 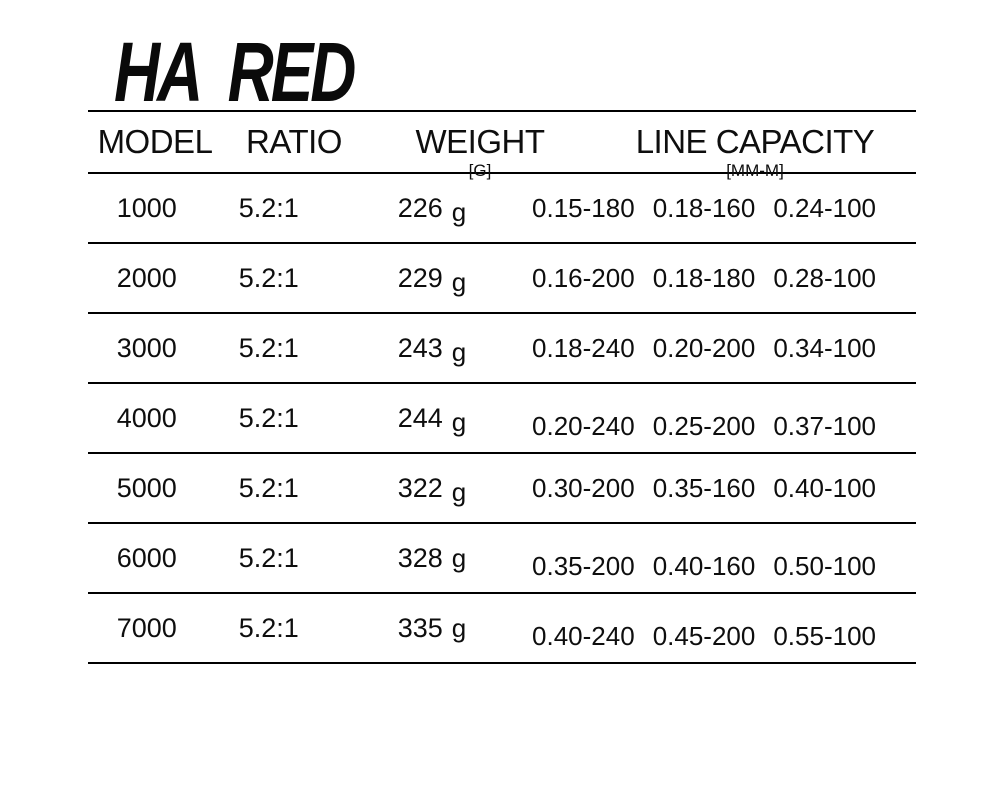 What do you see at coordinates (235, 72) in the screenshot?
I see `brand-title: HA RED` at bounding box center [235, 72].